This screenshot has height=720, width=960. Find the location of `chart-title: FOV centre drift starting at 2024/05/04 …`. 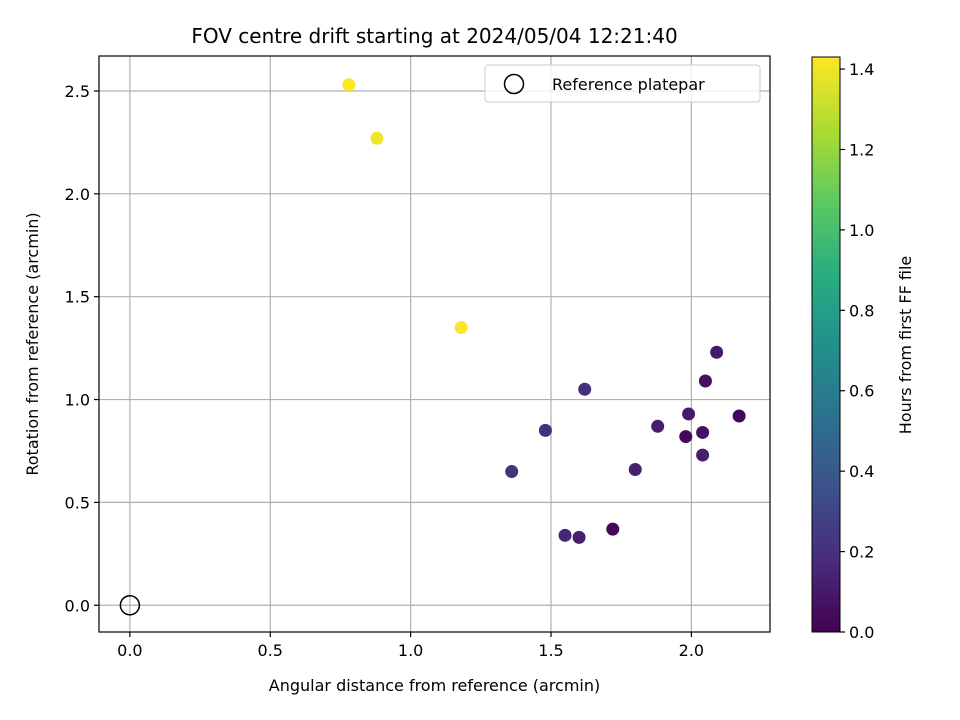

chart-title: FOV centre drift starting at 2024/05/04 … is located at coordinates (434, 36).